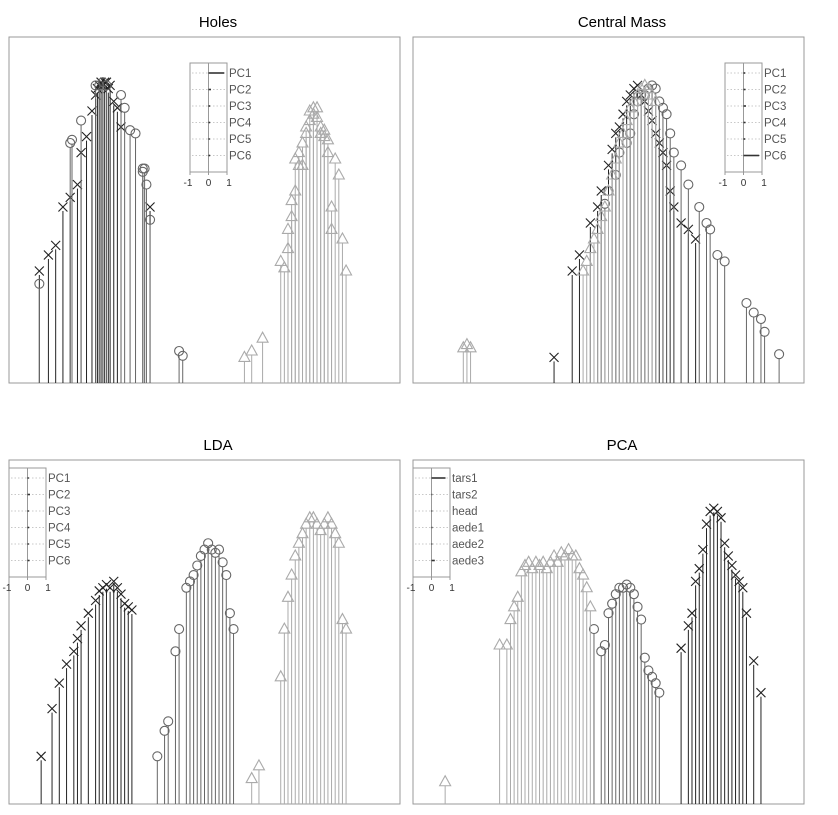 The height and width of the screenshot is (815, 838). Describe the element at coordinates (465, 512) in the screenshot. I see `legend-label: head` at that location.